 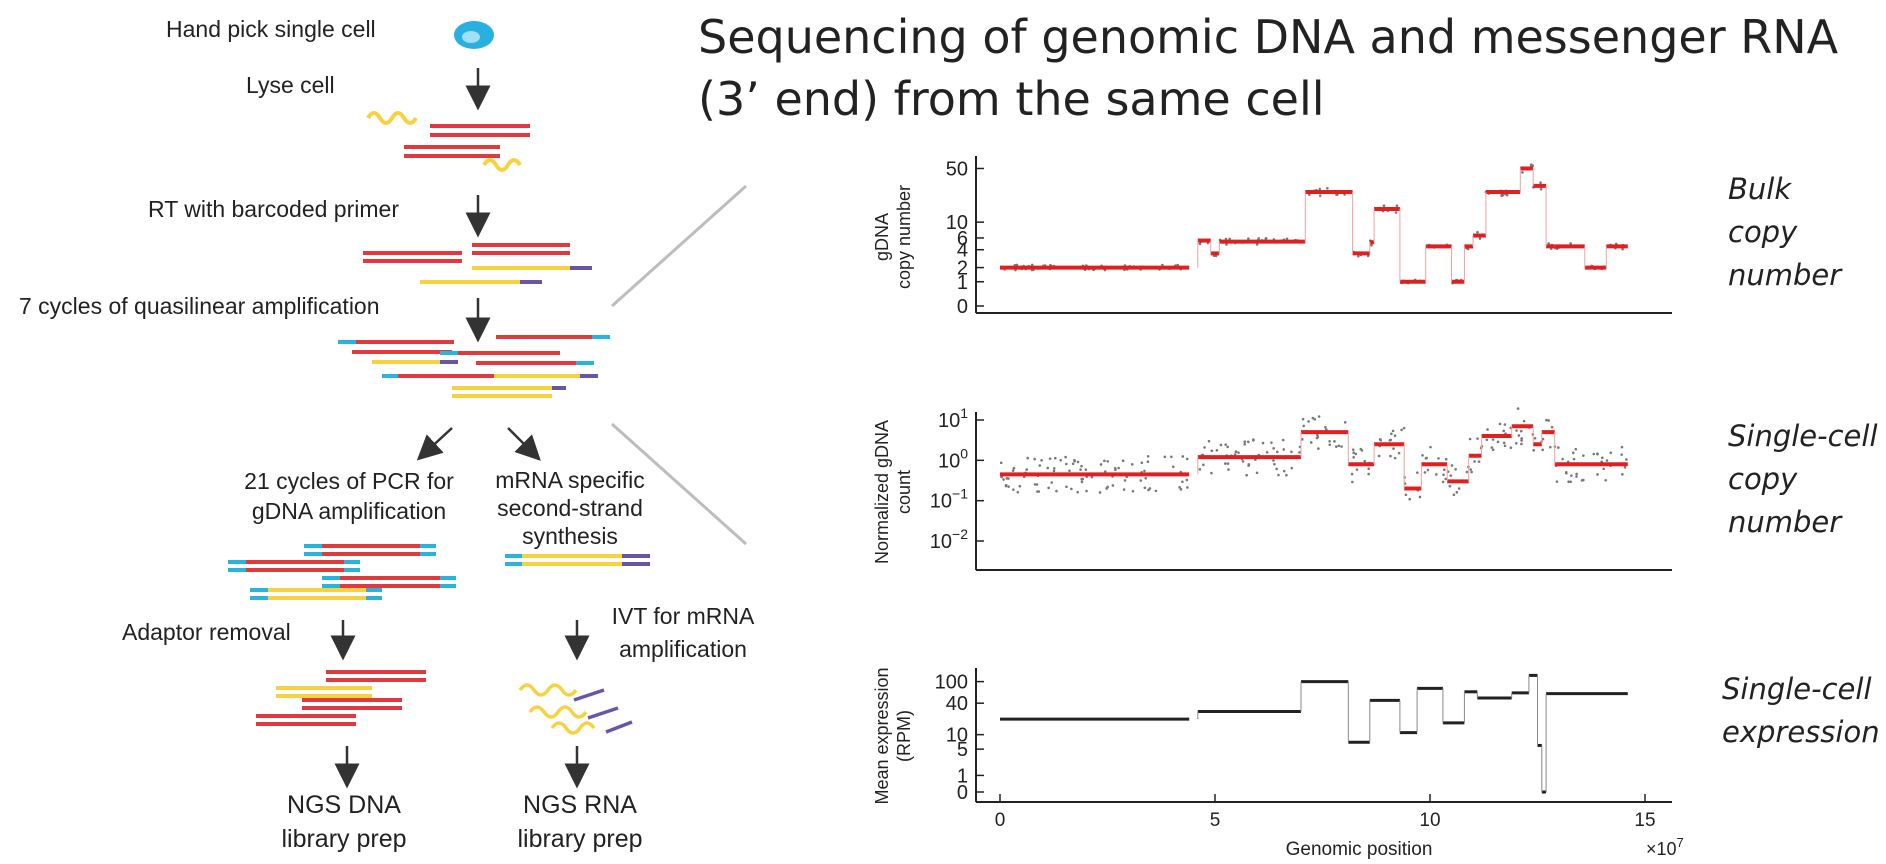 I want to click on pcr-gdna-strands, so click(x=342, y=572).